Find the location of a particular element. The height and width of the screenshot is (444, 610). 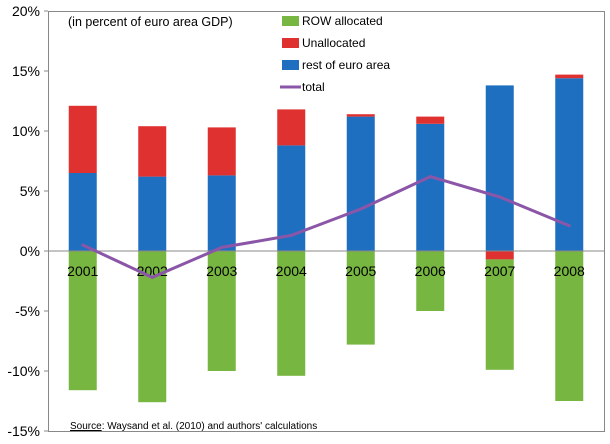

y-tick-label: -10% is located at coordinates (23, 371).